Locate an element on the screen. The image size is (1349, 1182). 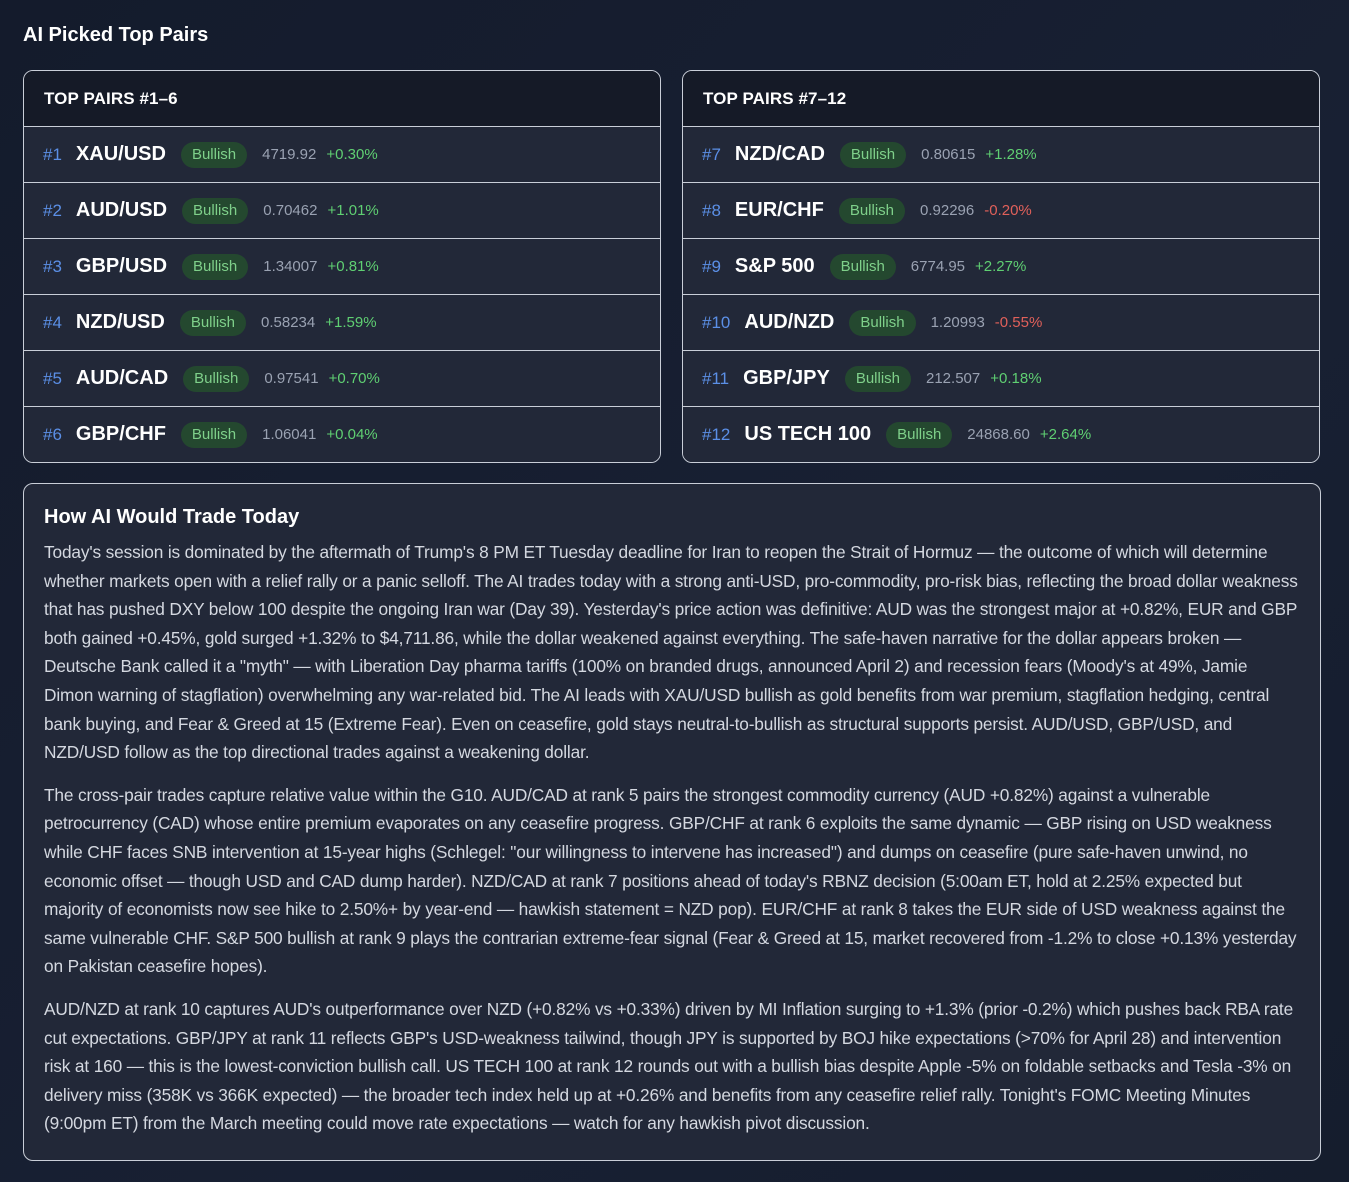
change-value: +2.64% is located at coordinates (1065, 434).